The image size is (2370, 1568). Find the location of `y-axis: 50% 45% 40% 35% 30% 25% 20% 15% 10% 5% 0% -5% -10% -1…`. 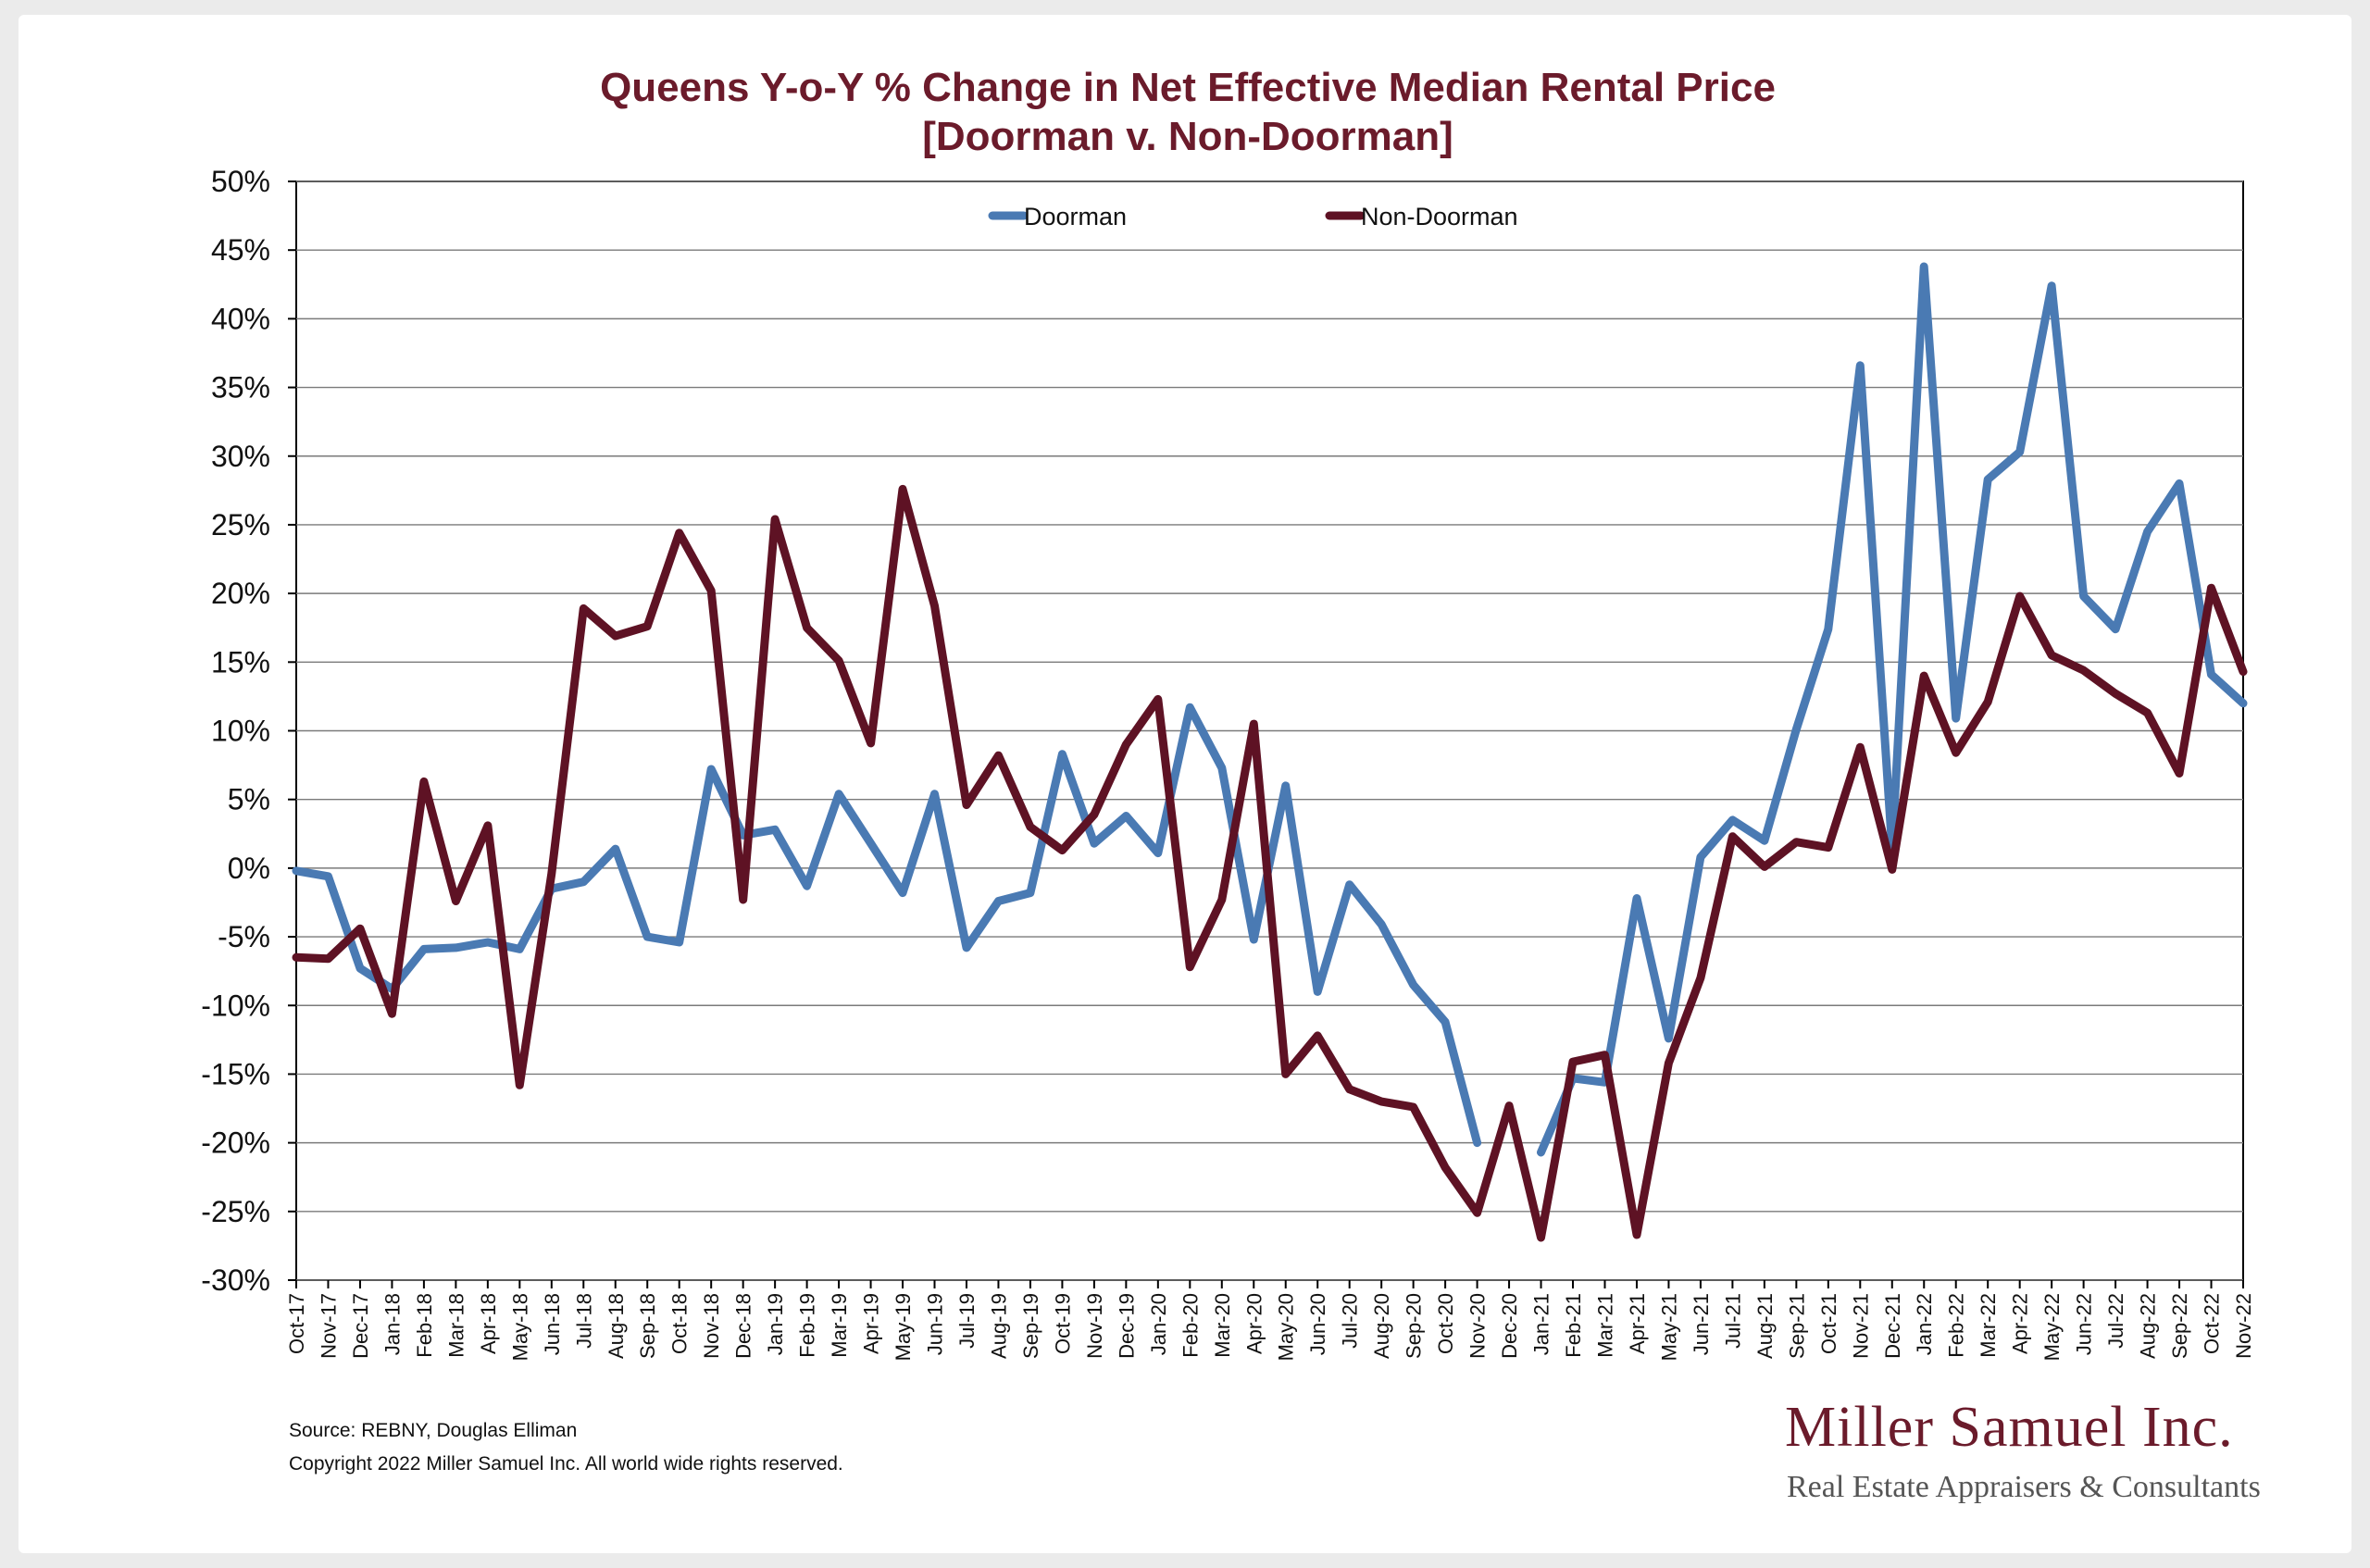

y-axis: 50% 45% 40% 35% 30% 25% 20% 15% 10% 5% 0% -5% -10% -1… is located at coordinates (248, 731).